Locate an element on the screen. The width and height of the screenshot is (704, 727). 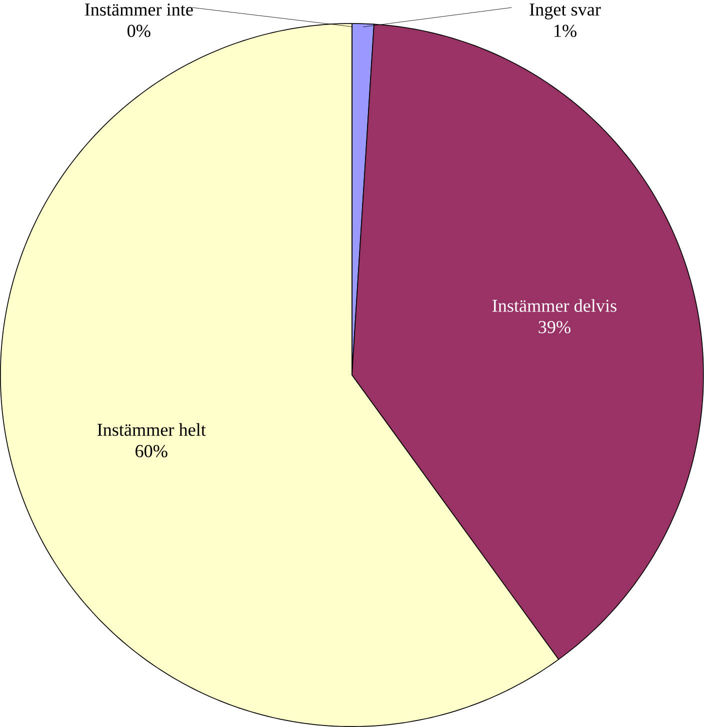
data-label: 60% is located at coordinates (152, 451).